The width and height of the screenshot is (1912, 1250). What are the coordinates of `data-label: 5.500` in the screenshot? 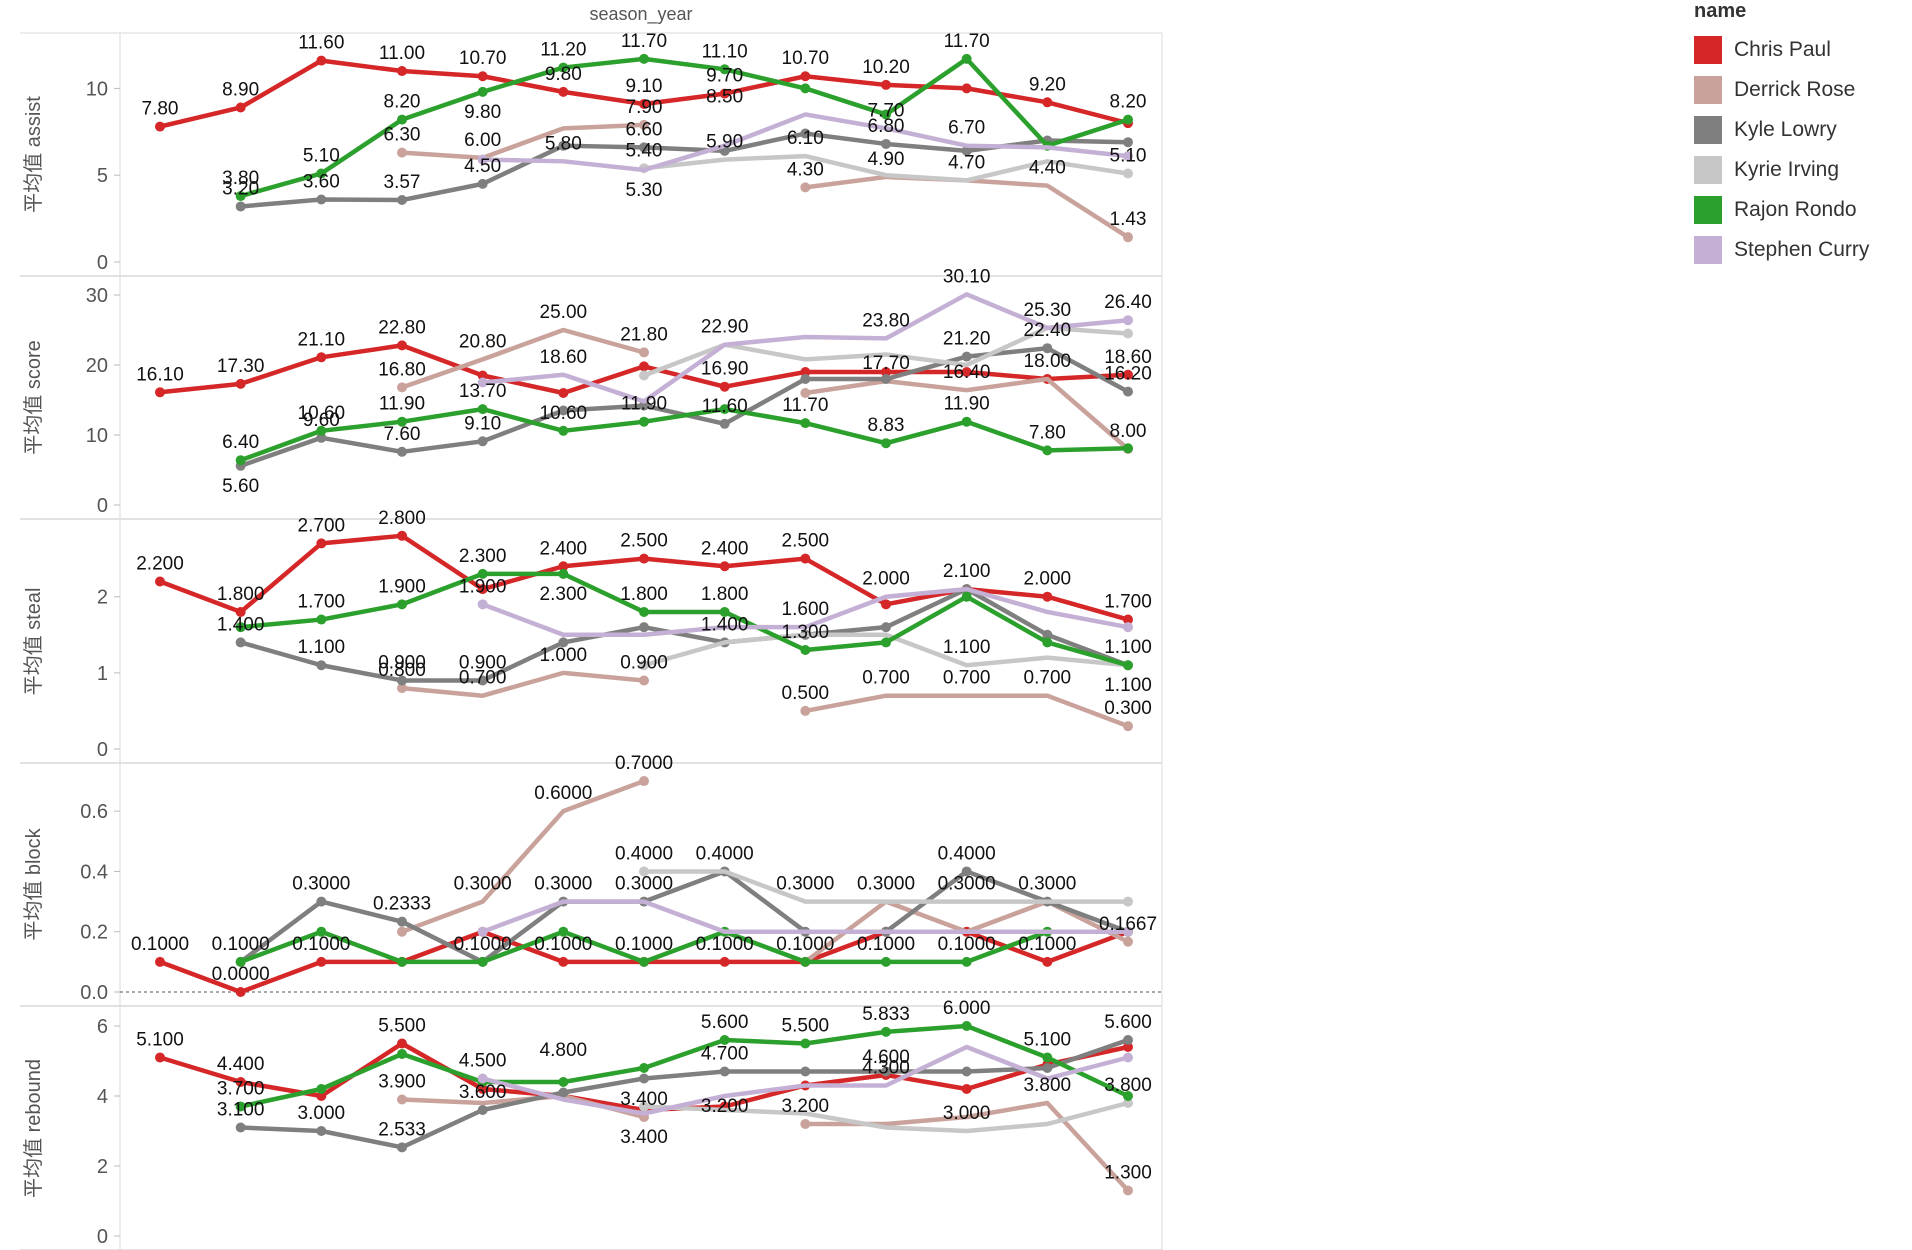 It's located at (402, 1026).